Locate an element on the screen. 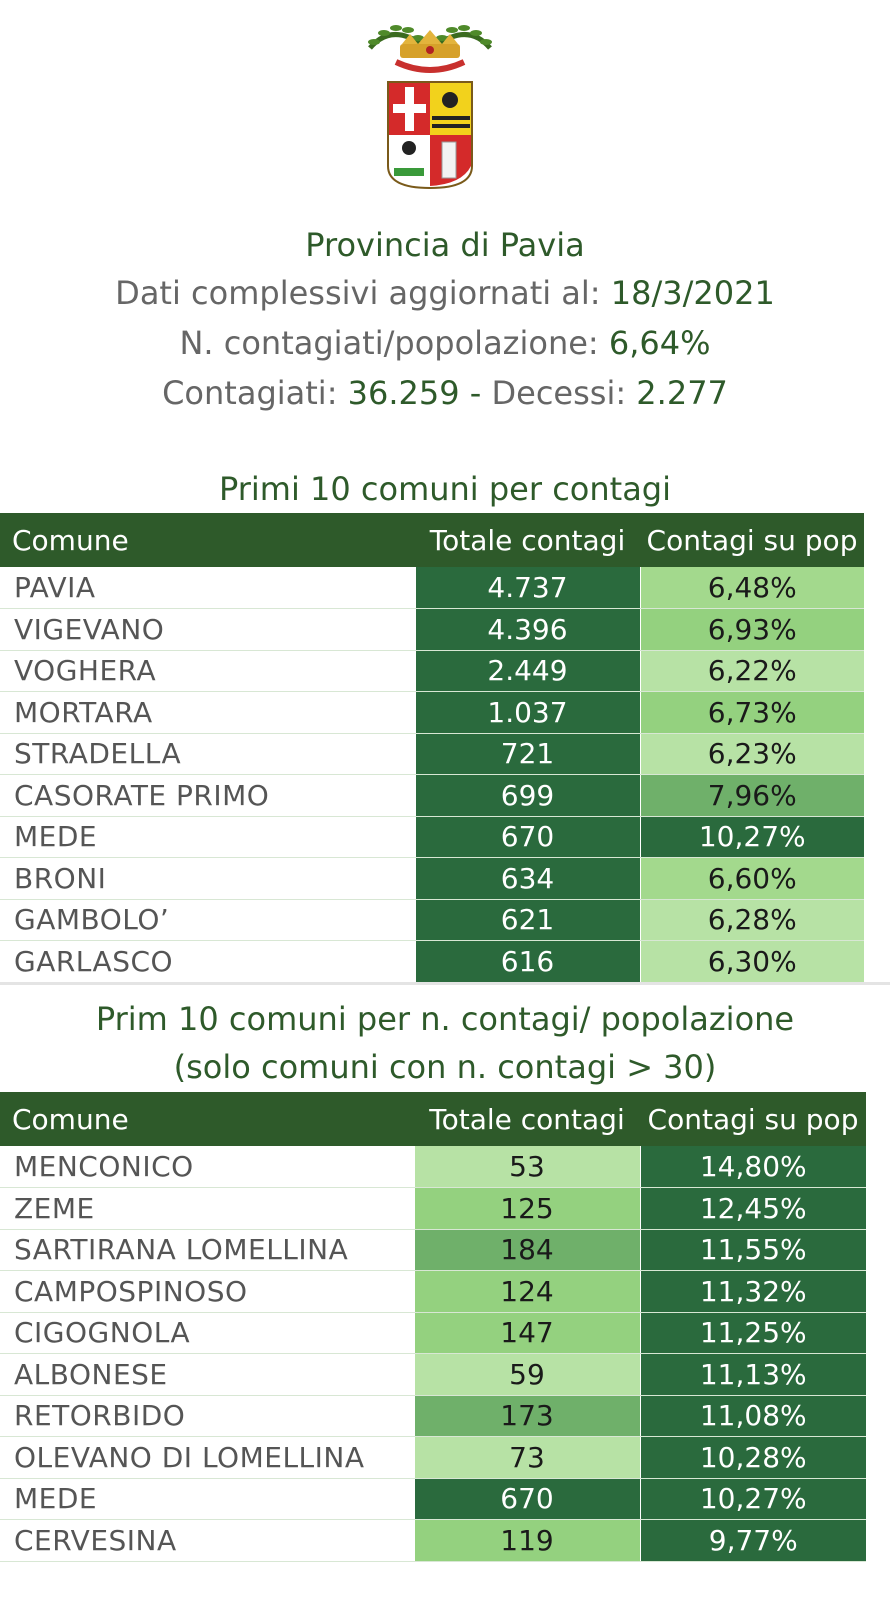 The width and height of the screenshot is (890, 1597). table-row: RETORBIDO 173 11,08% is located at coordinates (433, 1416).